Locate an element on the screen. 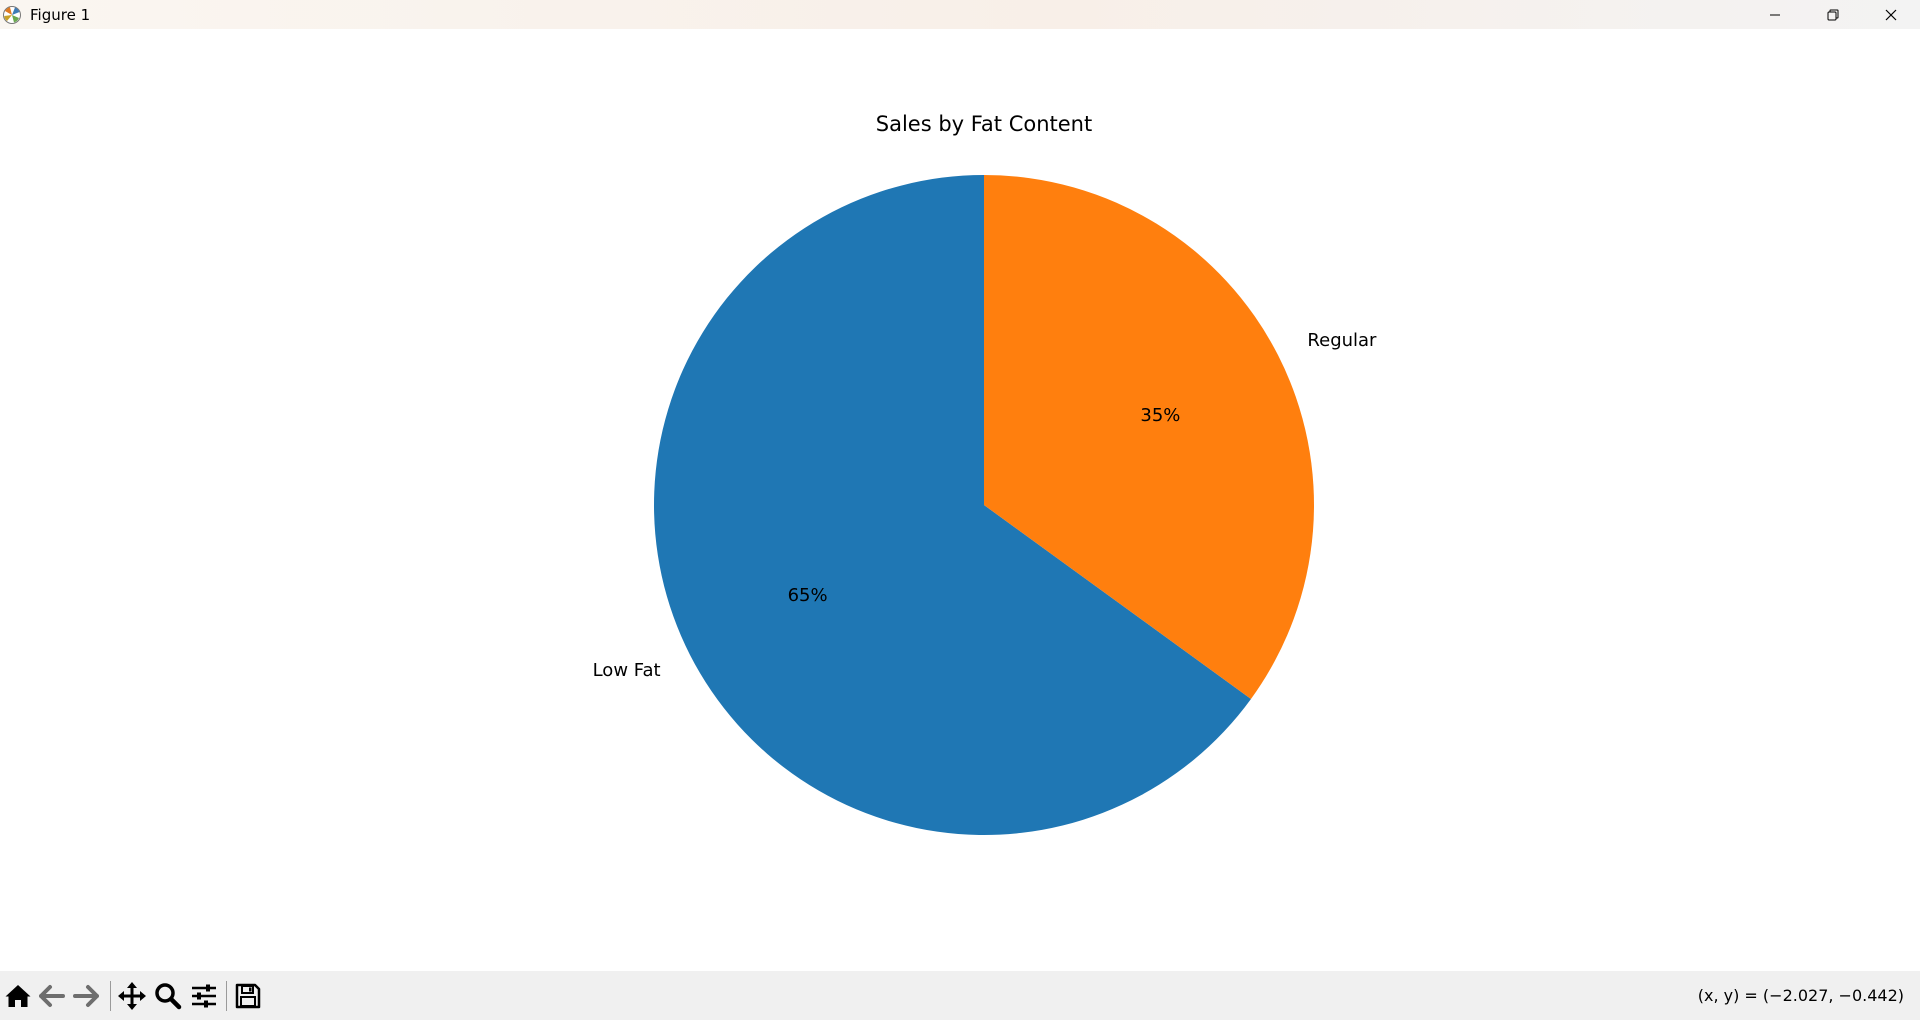 The image size is (1920, 1020). save-icon is located at coordinates (248, 996).